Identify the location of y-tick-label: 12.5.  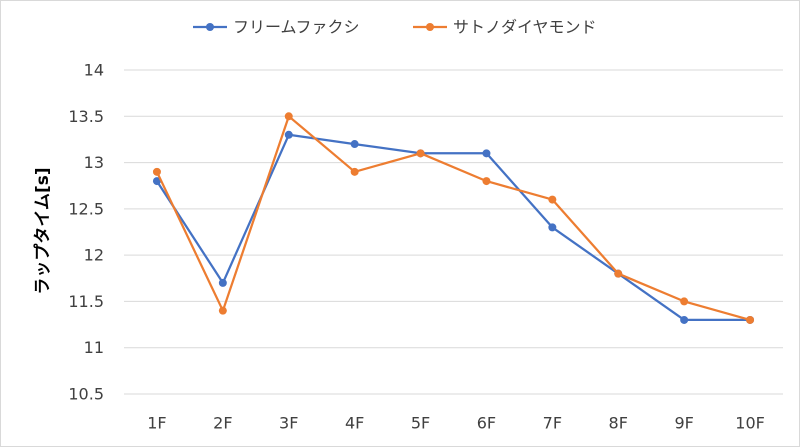
(86, 208).